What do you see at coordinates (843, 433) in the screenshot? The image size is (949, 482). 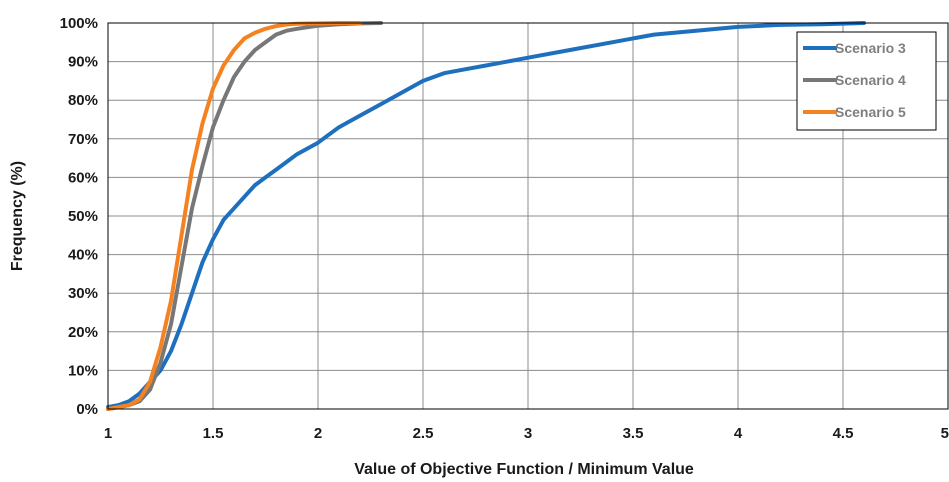 I see `x-tick-label: 4.5` at bounding box center [843, 433].